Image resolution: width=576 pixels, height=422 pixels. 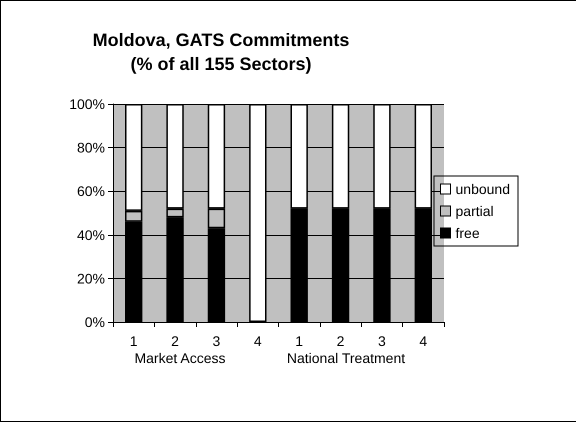 What do you see at coordinates (90, 148) in the screenshot?
I see `y-tick-label: 80%` at bounding box center [90, 148].